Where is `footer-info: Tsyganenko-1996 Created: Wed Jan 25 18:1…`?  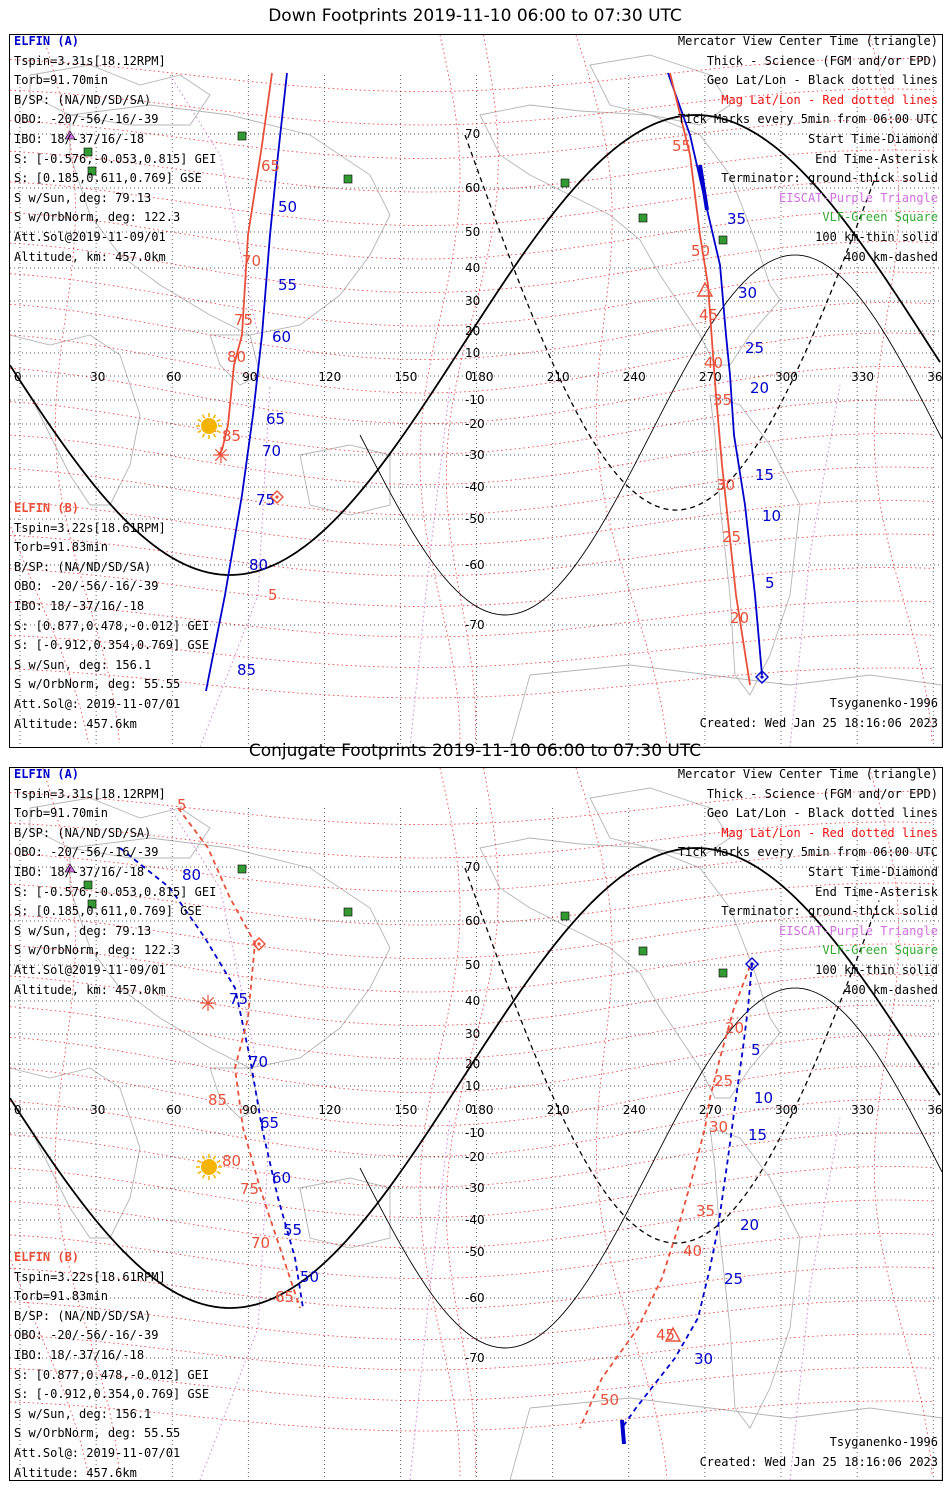
footer-info: Tsyganenko-1996 Created: Wed Jan 25 18:1… is located at coordinates (819, 1452).